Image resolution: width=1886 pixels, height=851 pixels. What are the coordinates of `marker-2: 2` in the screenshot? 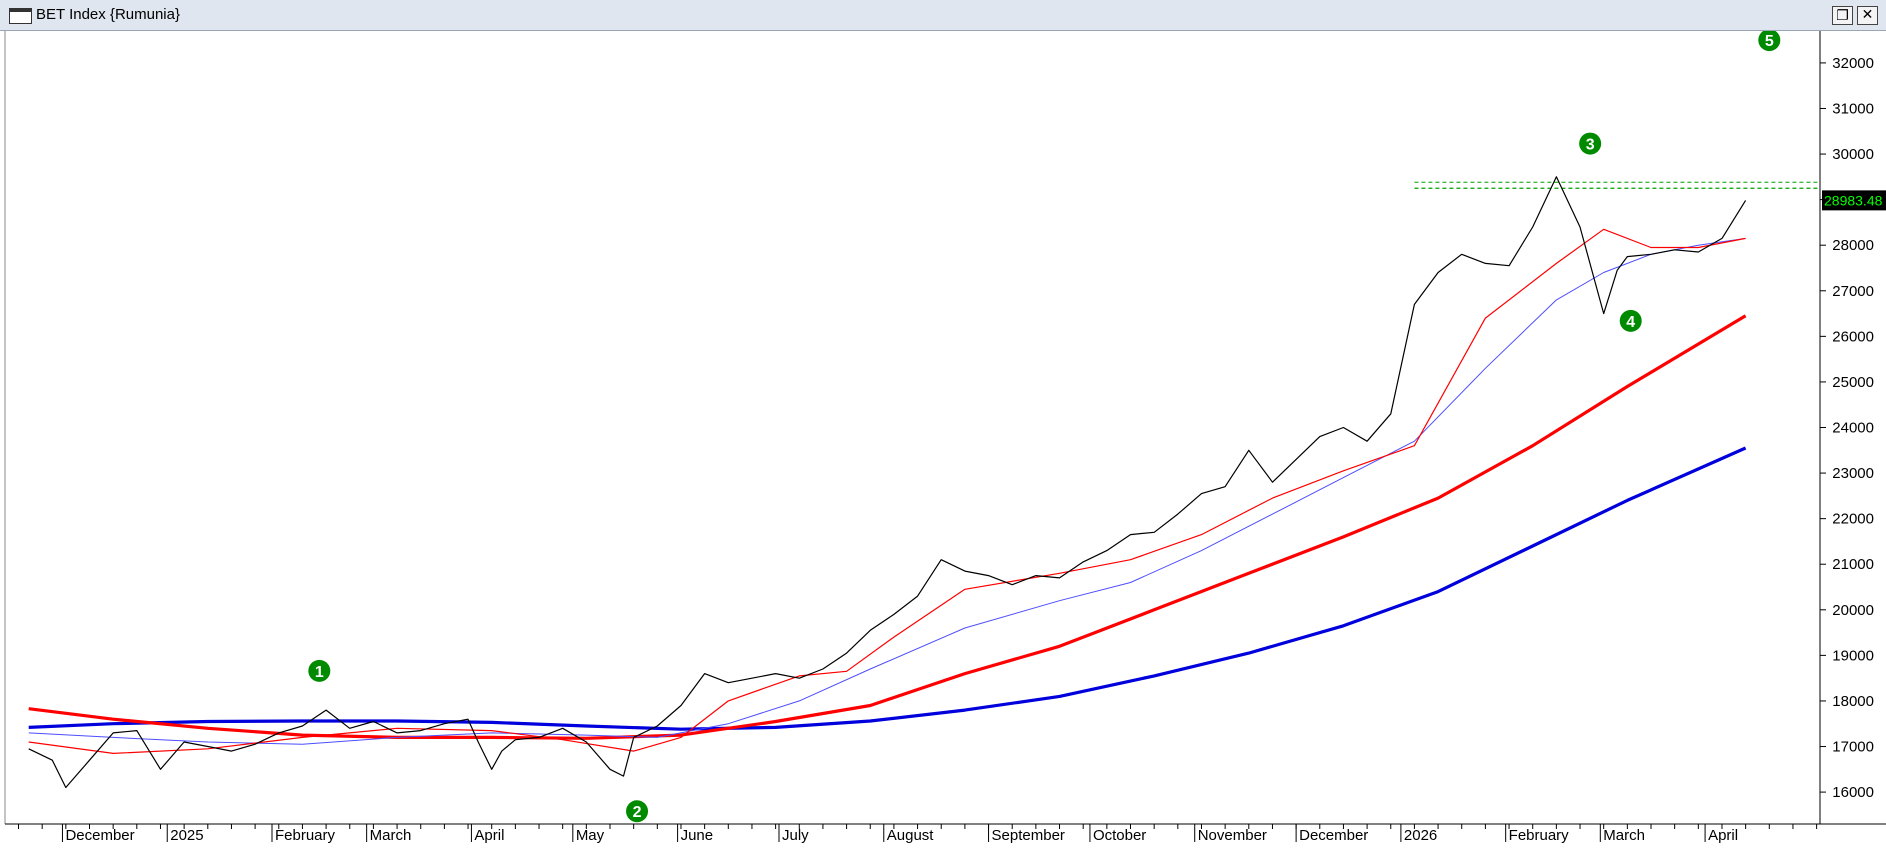 It's located at (637, 811).